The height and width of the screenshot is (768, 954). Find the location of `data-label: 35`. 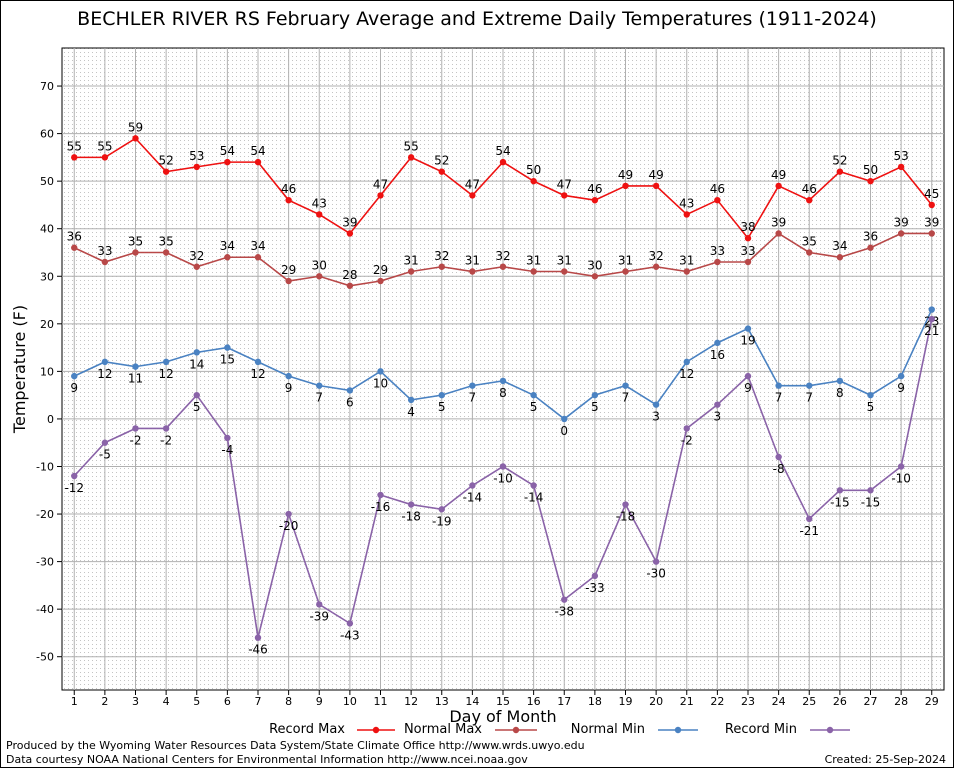

data-label: 35 is located at coordinates (809, 241).